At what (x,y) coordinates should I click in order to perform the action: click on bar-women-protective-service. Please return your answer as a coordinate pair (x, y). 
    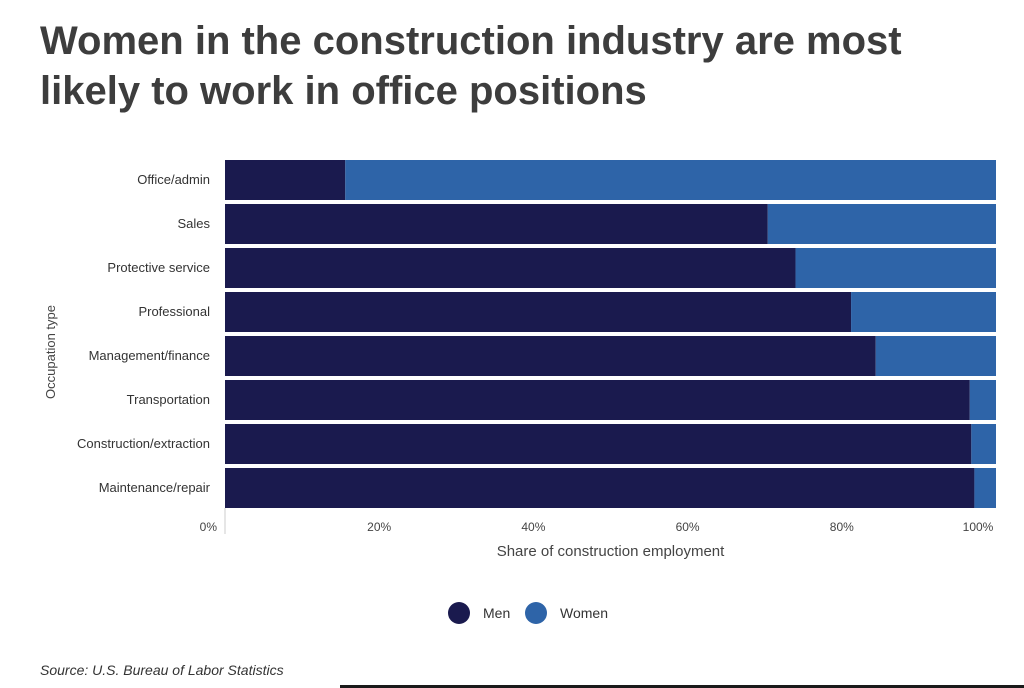
    Looking at the image, I should click on (895, 268).